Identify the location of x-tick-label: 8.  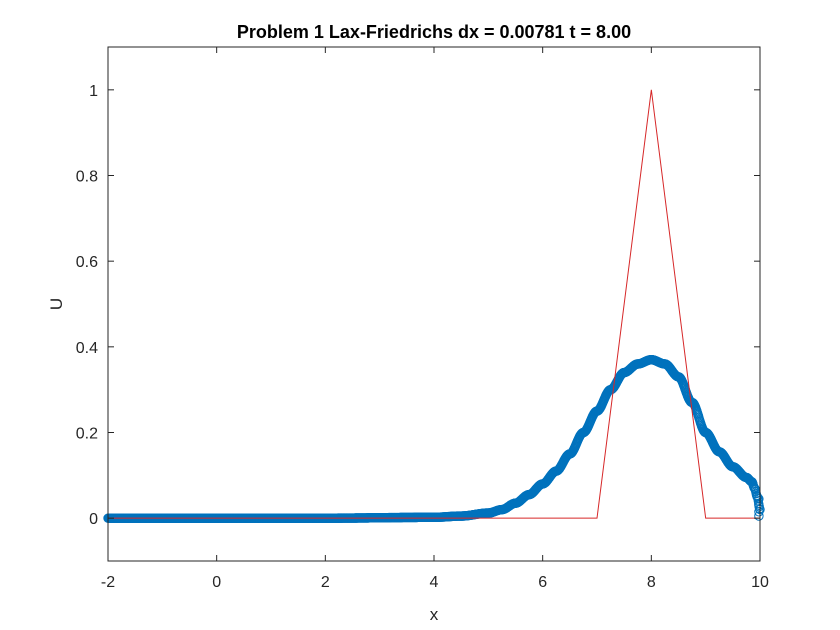
(651, 582).